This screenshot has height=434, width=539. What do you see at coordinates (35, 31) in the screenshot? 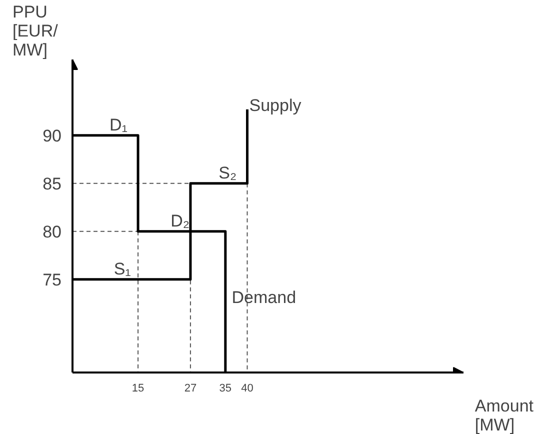
I see `y-axis-title: PPU [EUR/ MW]` at bounding box center [35, 31].